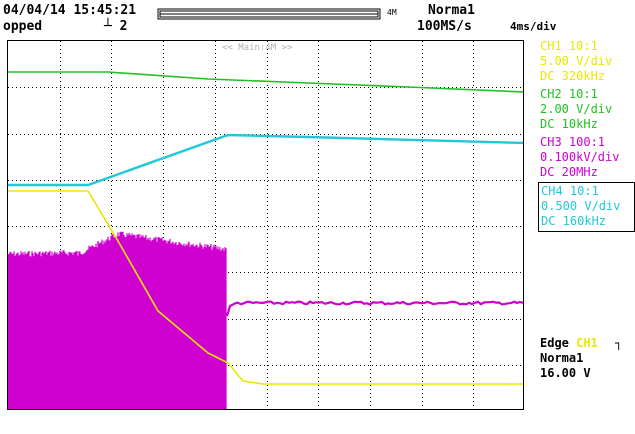 The height and width of the screenshot is (434, 635). What do you see at coordinates (587, 343) in the screenshot?
I see `trigger-source: CH1` at bounding box center [587, 343].